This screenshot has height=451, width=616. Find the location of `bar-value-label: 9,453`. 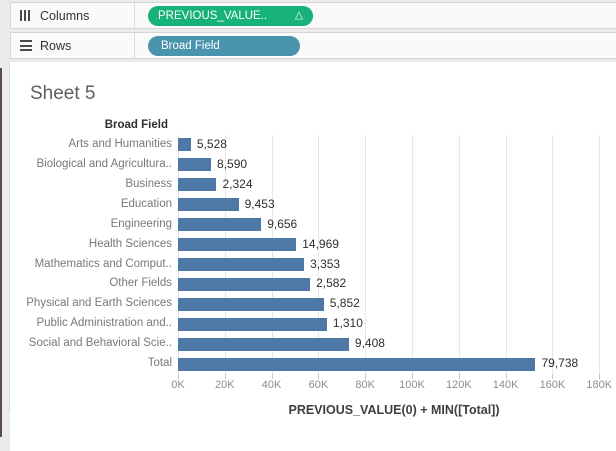

bar-value-label: 9,453 is located at coordinates (259, 203).